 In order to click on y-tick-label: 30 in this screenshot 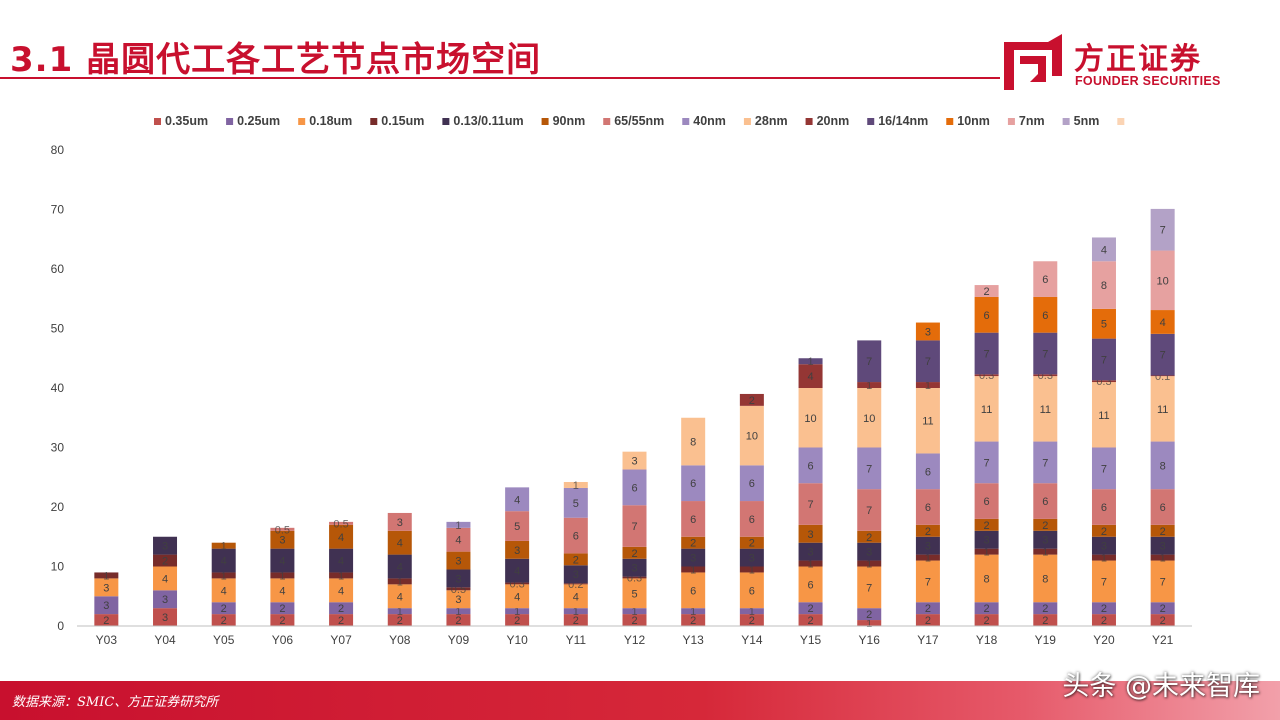, I will do `click(58, 448)`.